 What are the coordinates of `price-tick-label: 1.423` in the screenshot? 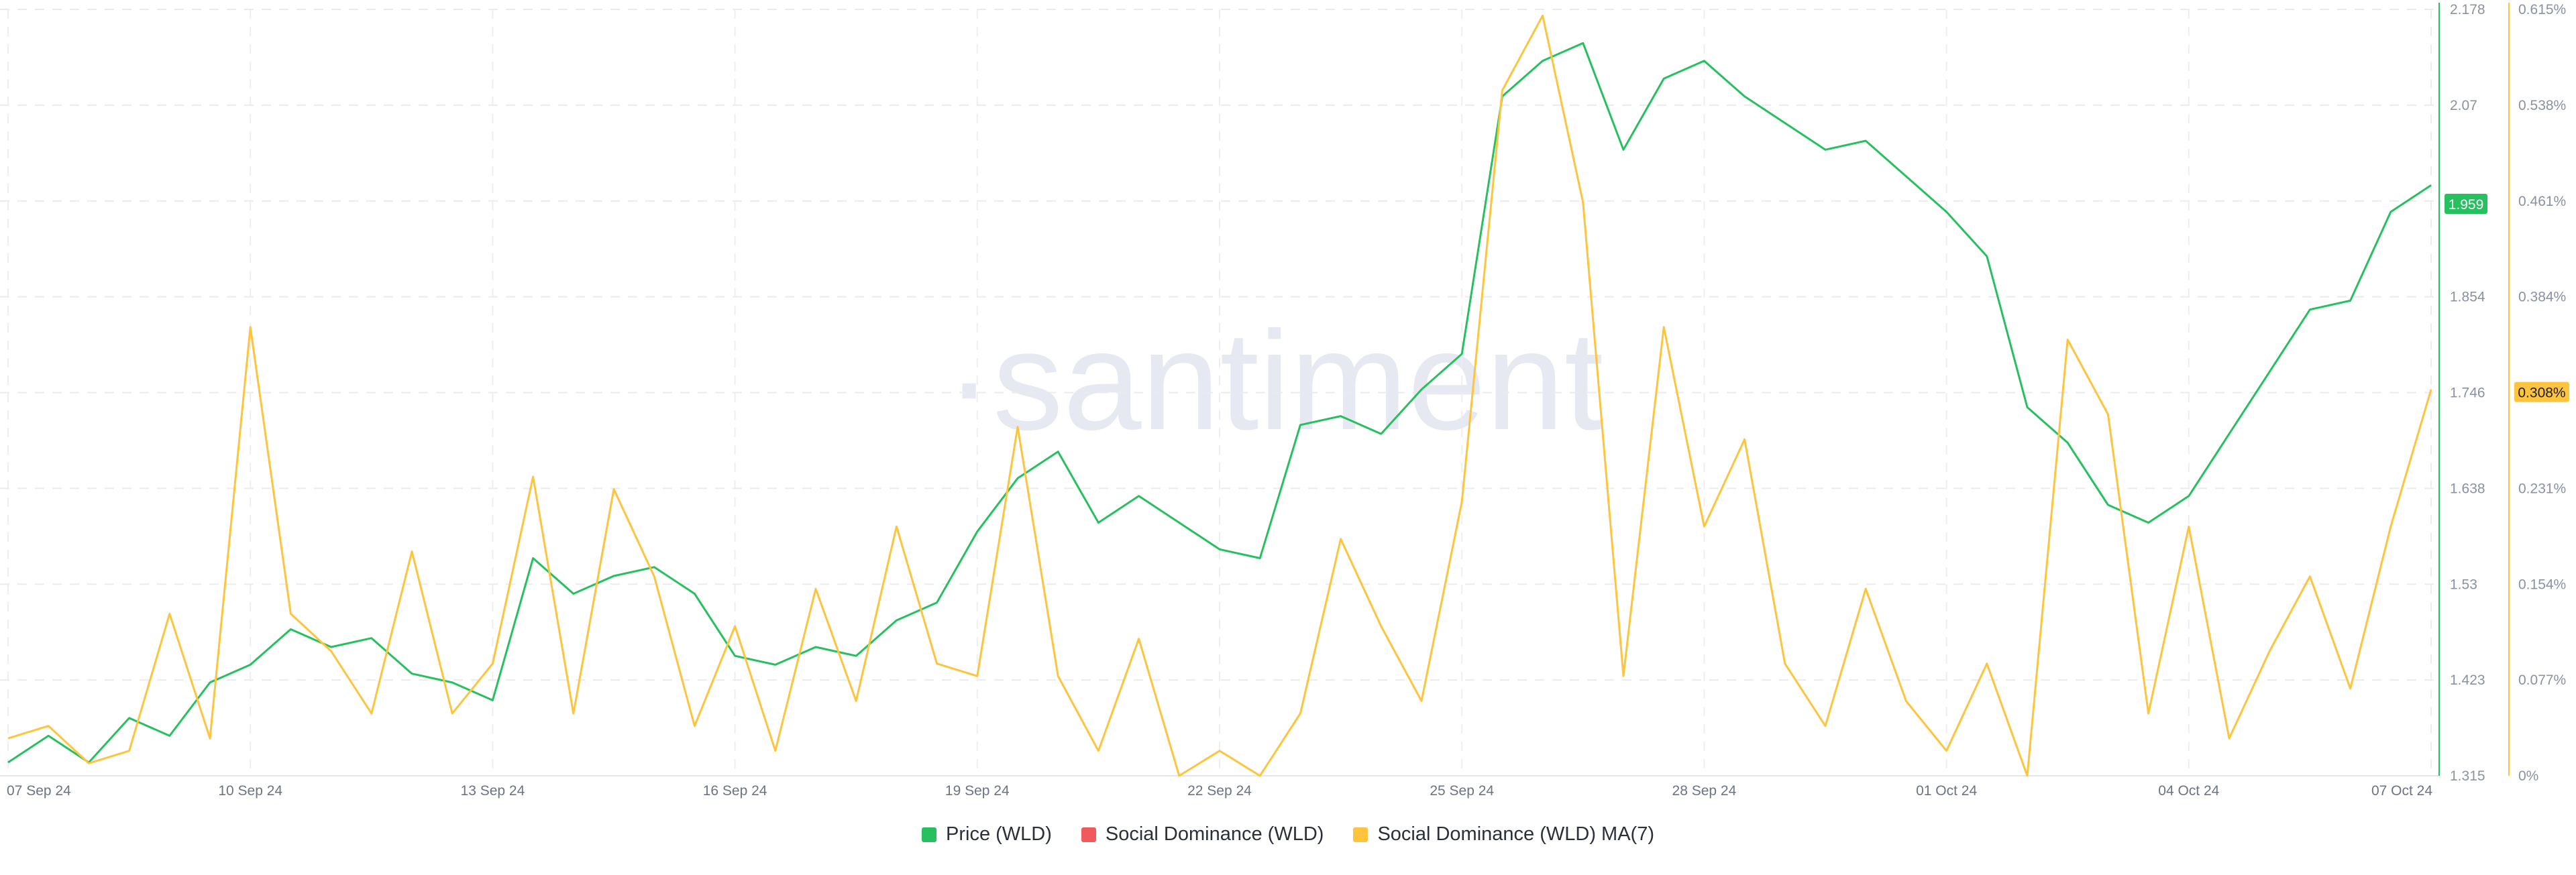 It's located at (2467, 680).